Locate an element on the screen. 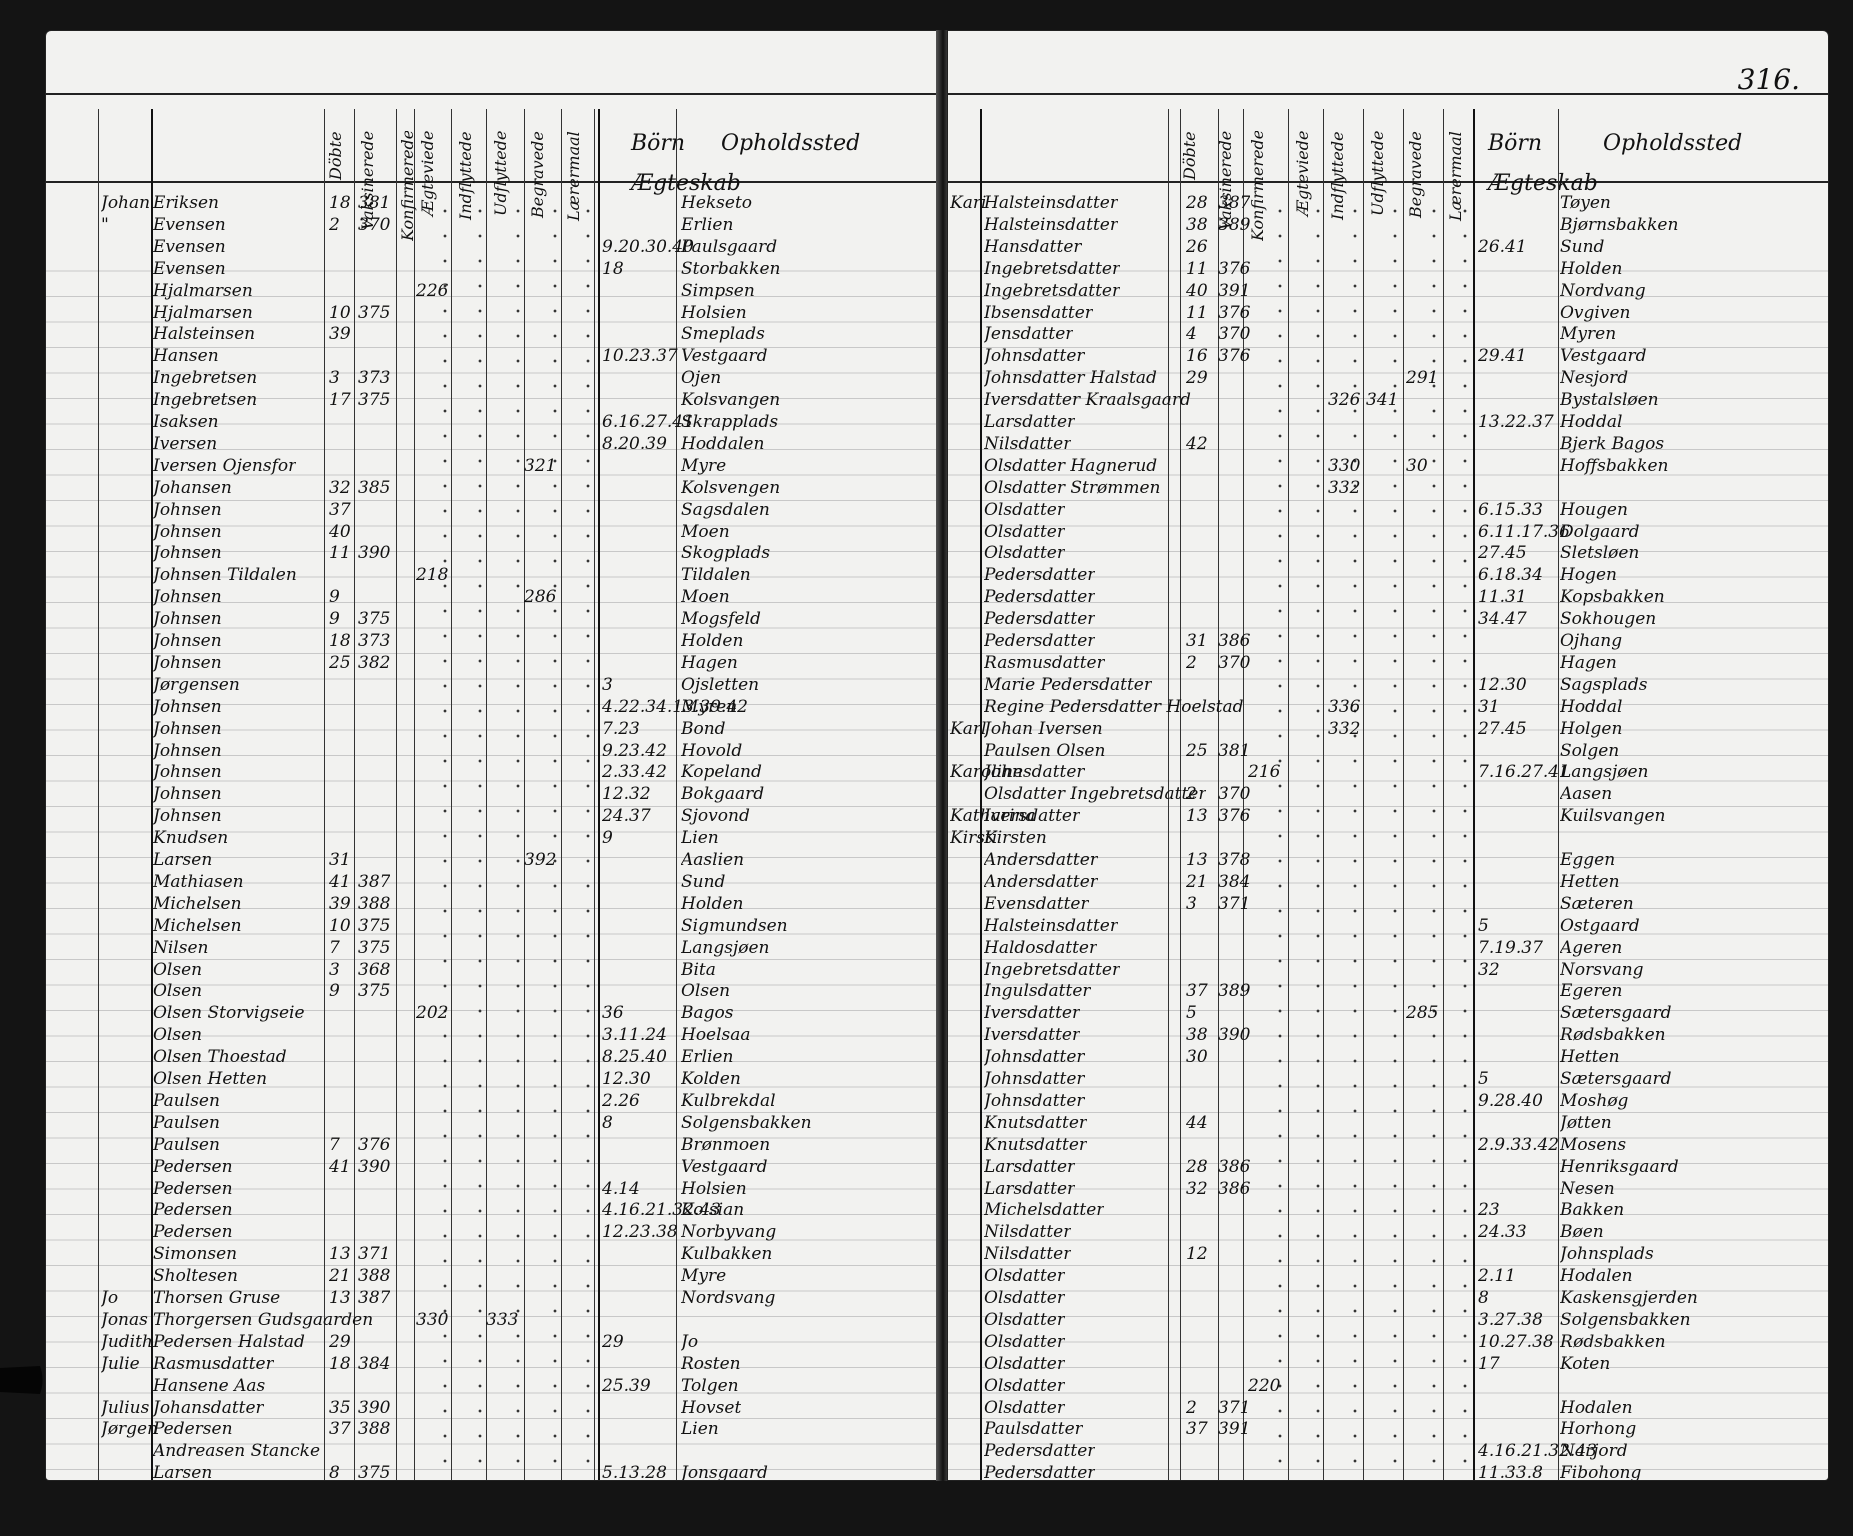  children-numbers: 2.26 is located at coordinates (621, 1100).